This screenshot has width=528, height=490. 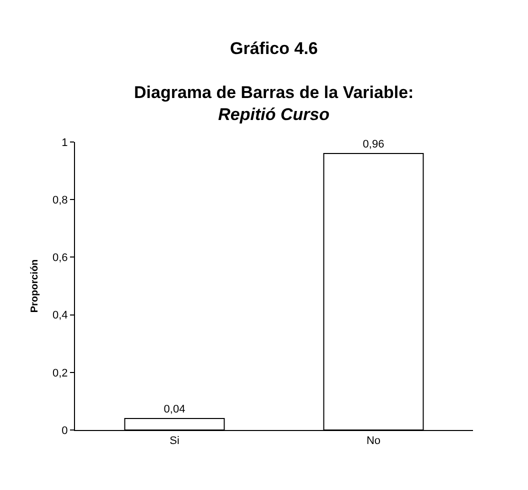 What do you see at coordinates (274, 48) in the screenshot?
I see `chart-title: Gráfico 4.6` at bounding box center [274, 48].